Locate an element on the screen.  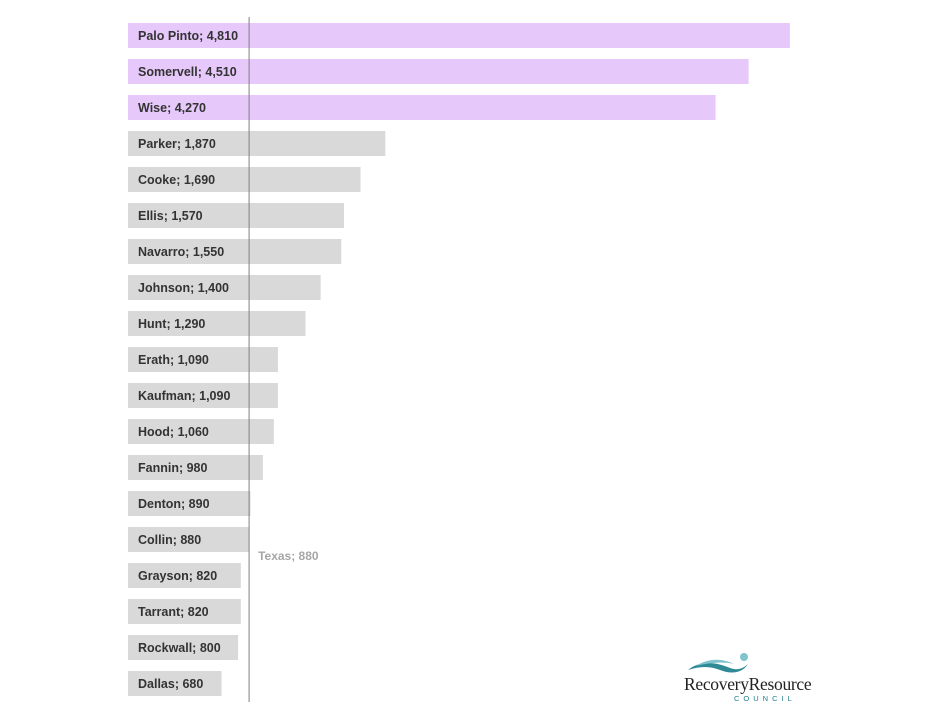
bar-tarrant is located at coordinates (184, 611).